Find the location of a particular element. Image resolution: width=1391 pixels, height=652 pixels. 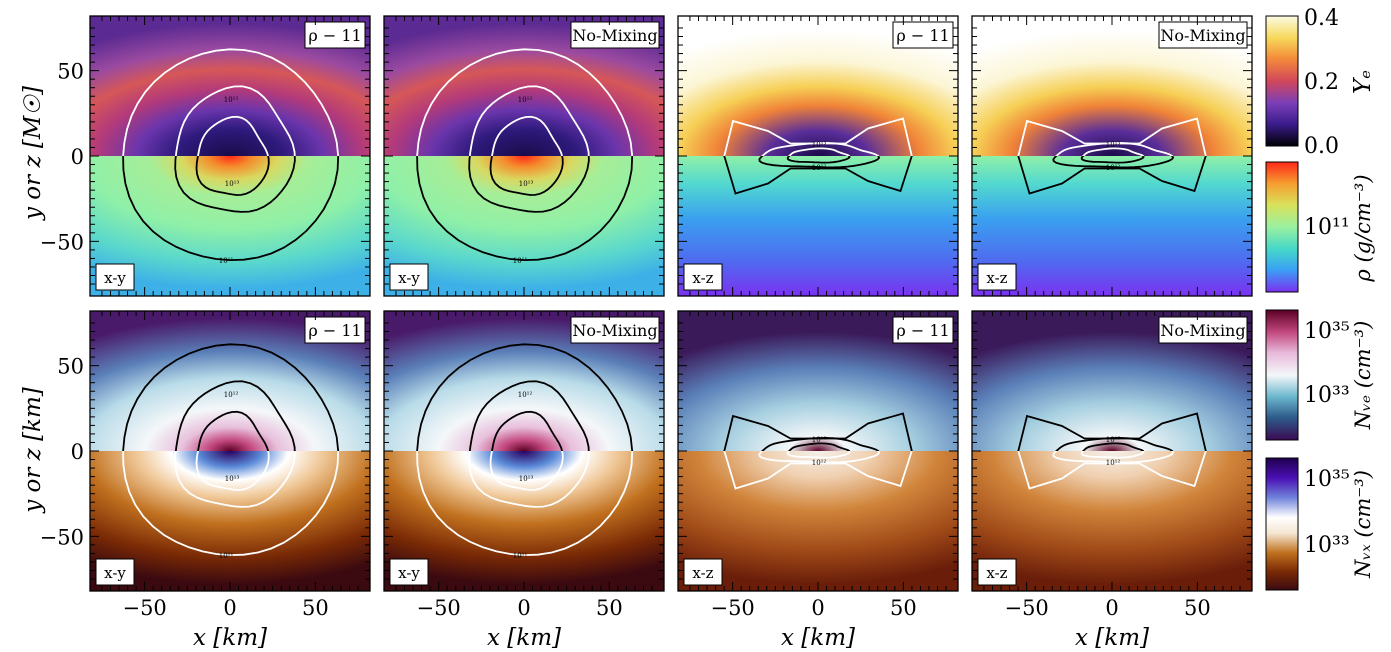

frame-r2c4 is located at coordinates (1112, 451).